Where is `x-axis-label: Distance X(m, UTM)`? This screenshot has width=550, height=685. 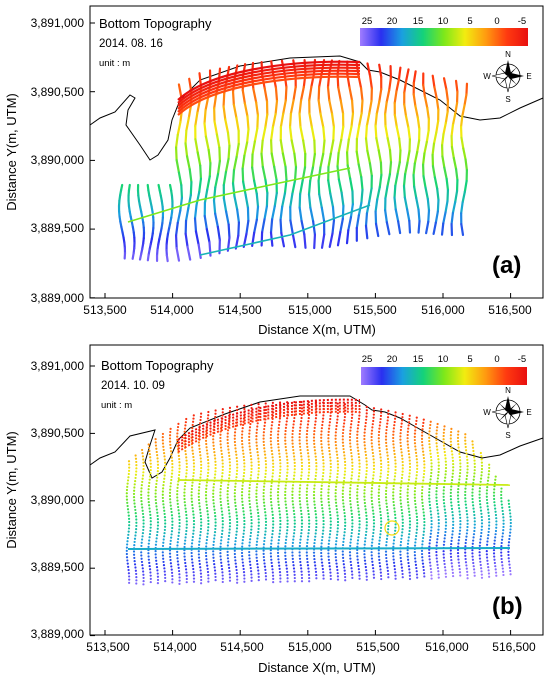 x-axis-label: Distance X(m, UTM) is located at coordinates (317, 329).